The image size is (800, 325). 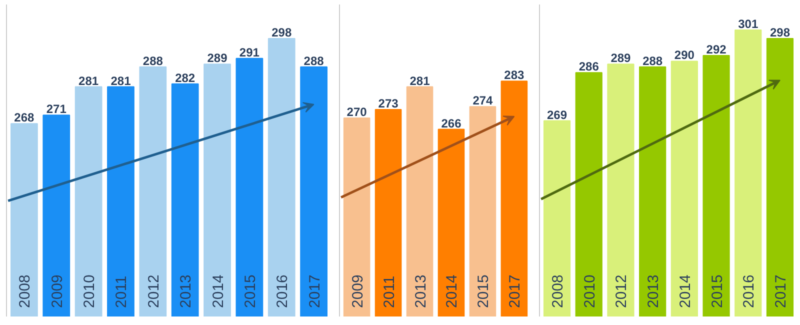 What do you see at coordinates (24, 117) in the screenshot?
I see `data-label: 268` at bounding box center [24, 117].